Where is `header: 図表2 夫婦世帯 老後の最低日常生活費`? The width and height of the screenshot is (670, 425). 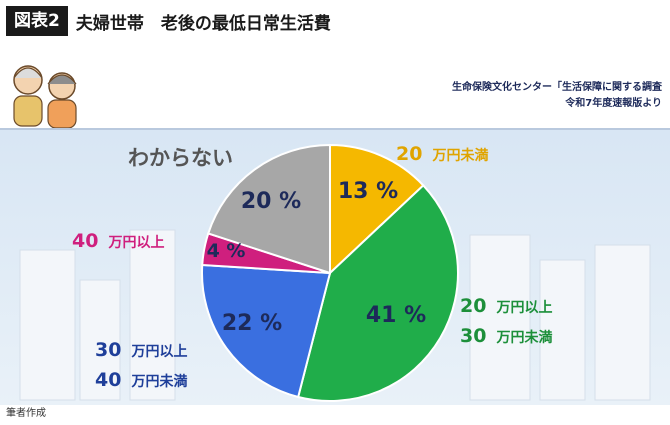
header: 図表2 夫婦世帯 老後の最低日常生活費 is located at coordinates (335, 21).